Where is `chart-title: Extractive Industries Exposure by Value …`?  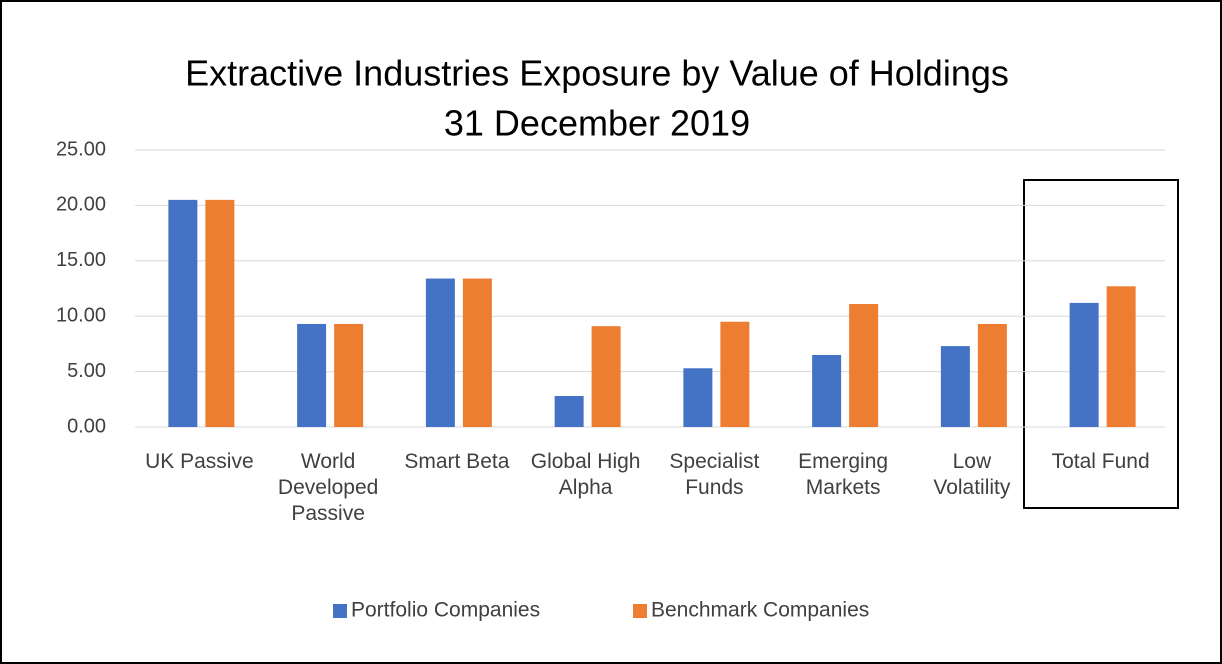
chart-title: Extractive Industries Exposure by Value … is located at coordinates (597, 73).